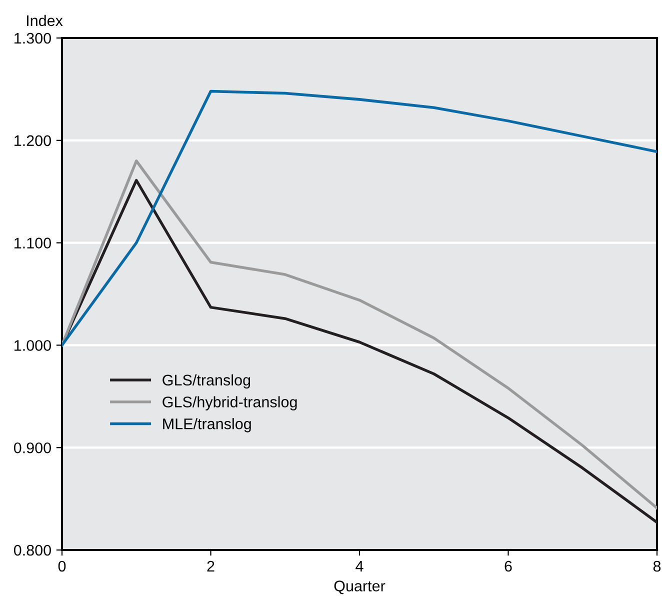  What do you see at coordinates (657, 566) in the screenshot?
I see `x-tick-label: 8` at bounding box center [657, 566].